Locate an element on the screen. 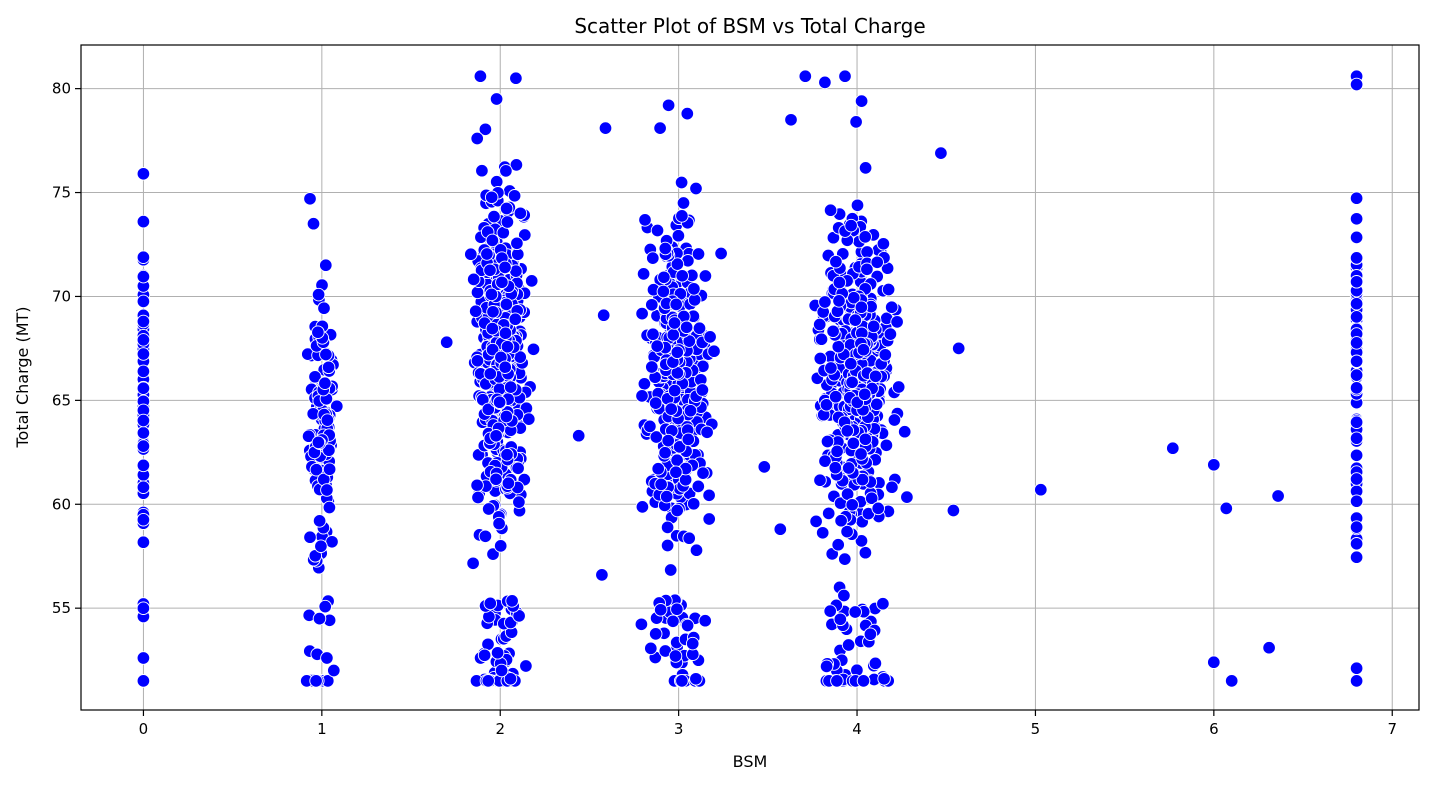  x-tick-label: 6 is located at coordinates (1214, 729).